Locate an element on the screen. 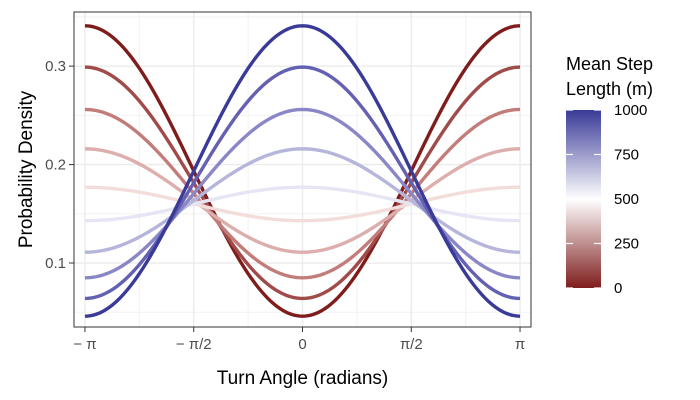 This screenshot has height=400, width=700. y-tick-label: 0.2 is located at coordinates (55, 165).